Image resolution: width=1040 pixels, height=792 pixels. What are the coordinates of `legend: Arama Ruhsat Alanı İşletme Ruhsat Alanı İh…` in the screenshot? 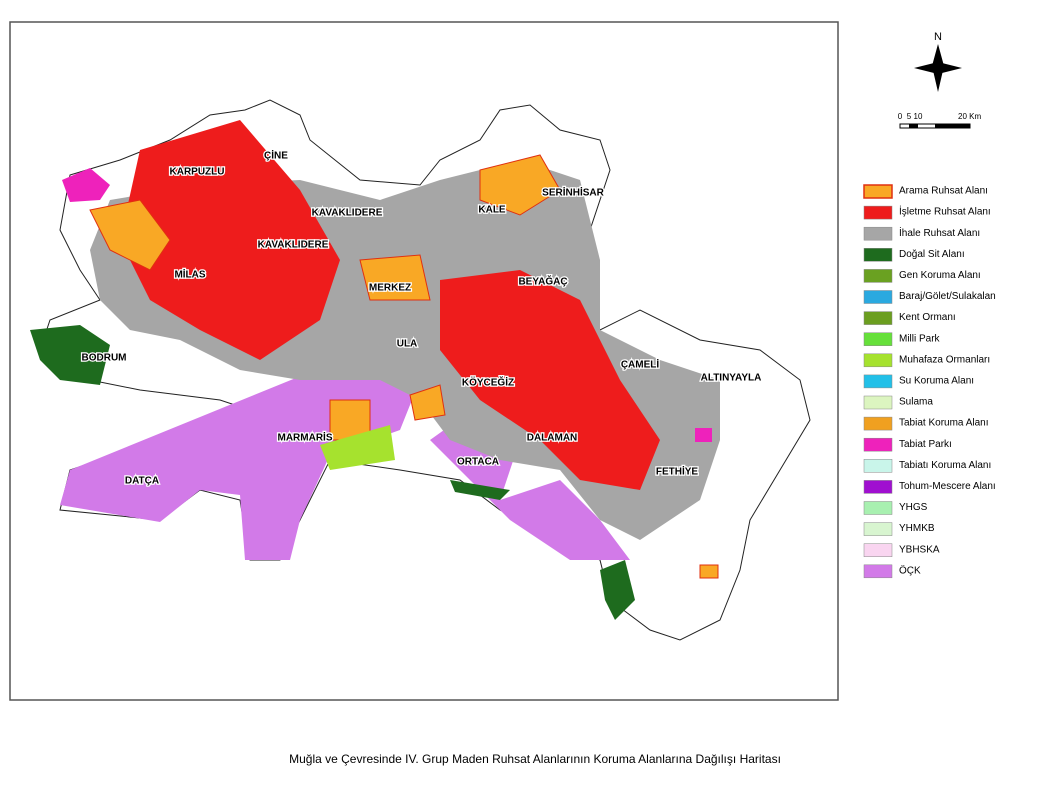 It's located at (929, 381).